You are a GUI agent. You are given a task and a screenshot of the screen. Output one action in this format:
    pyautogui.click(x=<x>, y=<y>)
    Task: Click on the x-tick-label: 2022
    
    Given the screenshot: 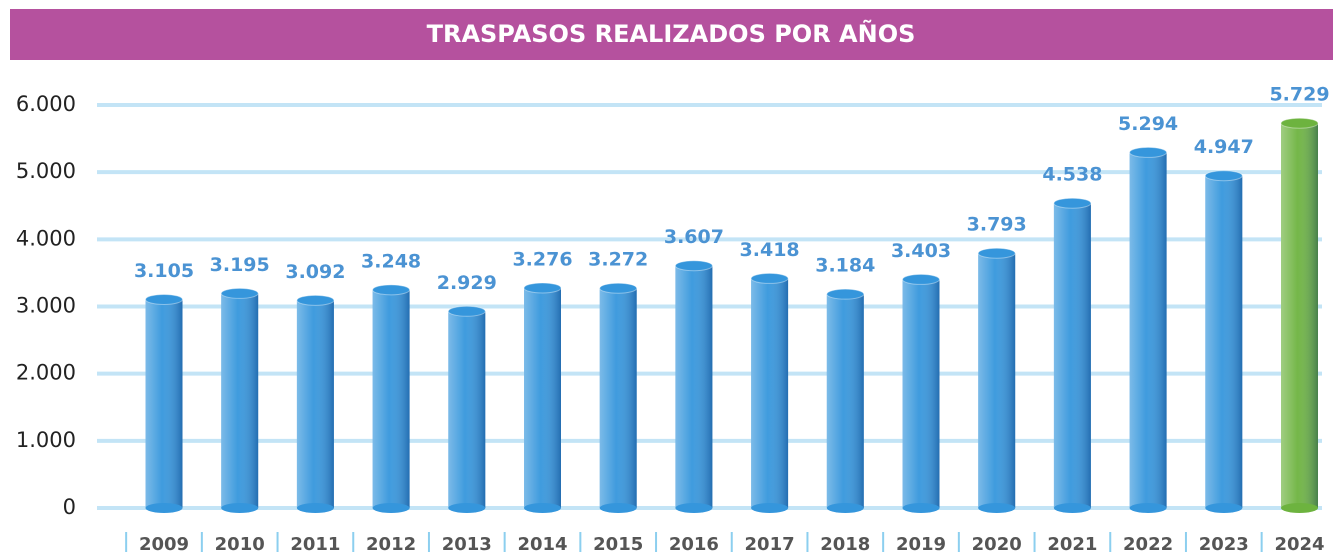 What is the action you would take?
    pyautogui.click(x=1148, y=544)
    